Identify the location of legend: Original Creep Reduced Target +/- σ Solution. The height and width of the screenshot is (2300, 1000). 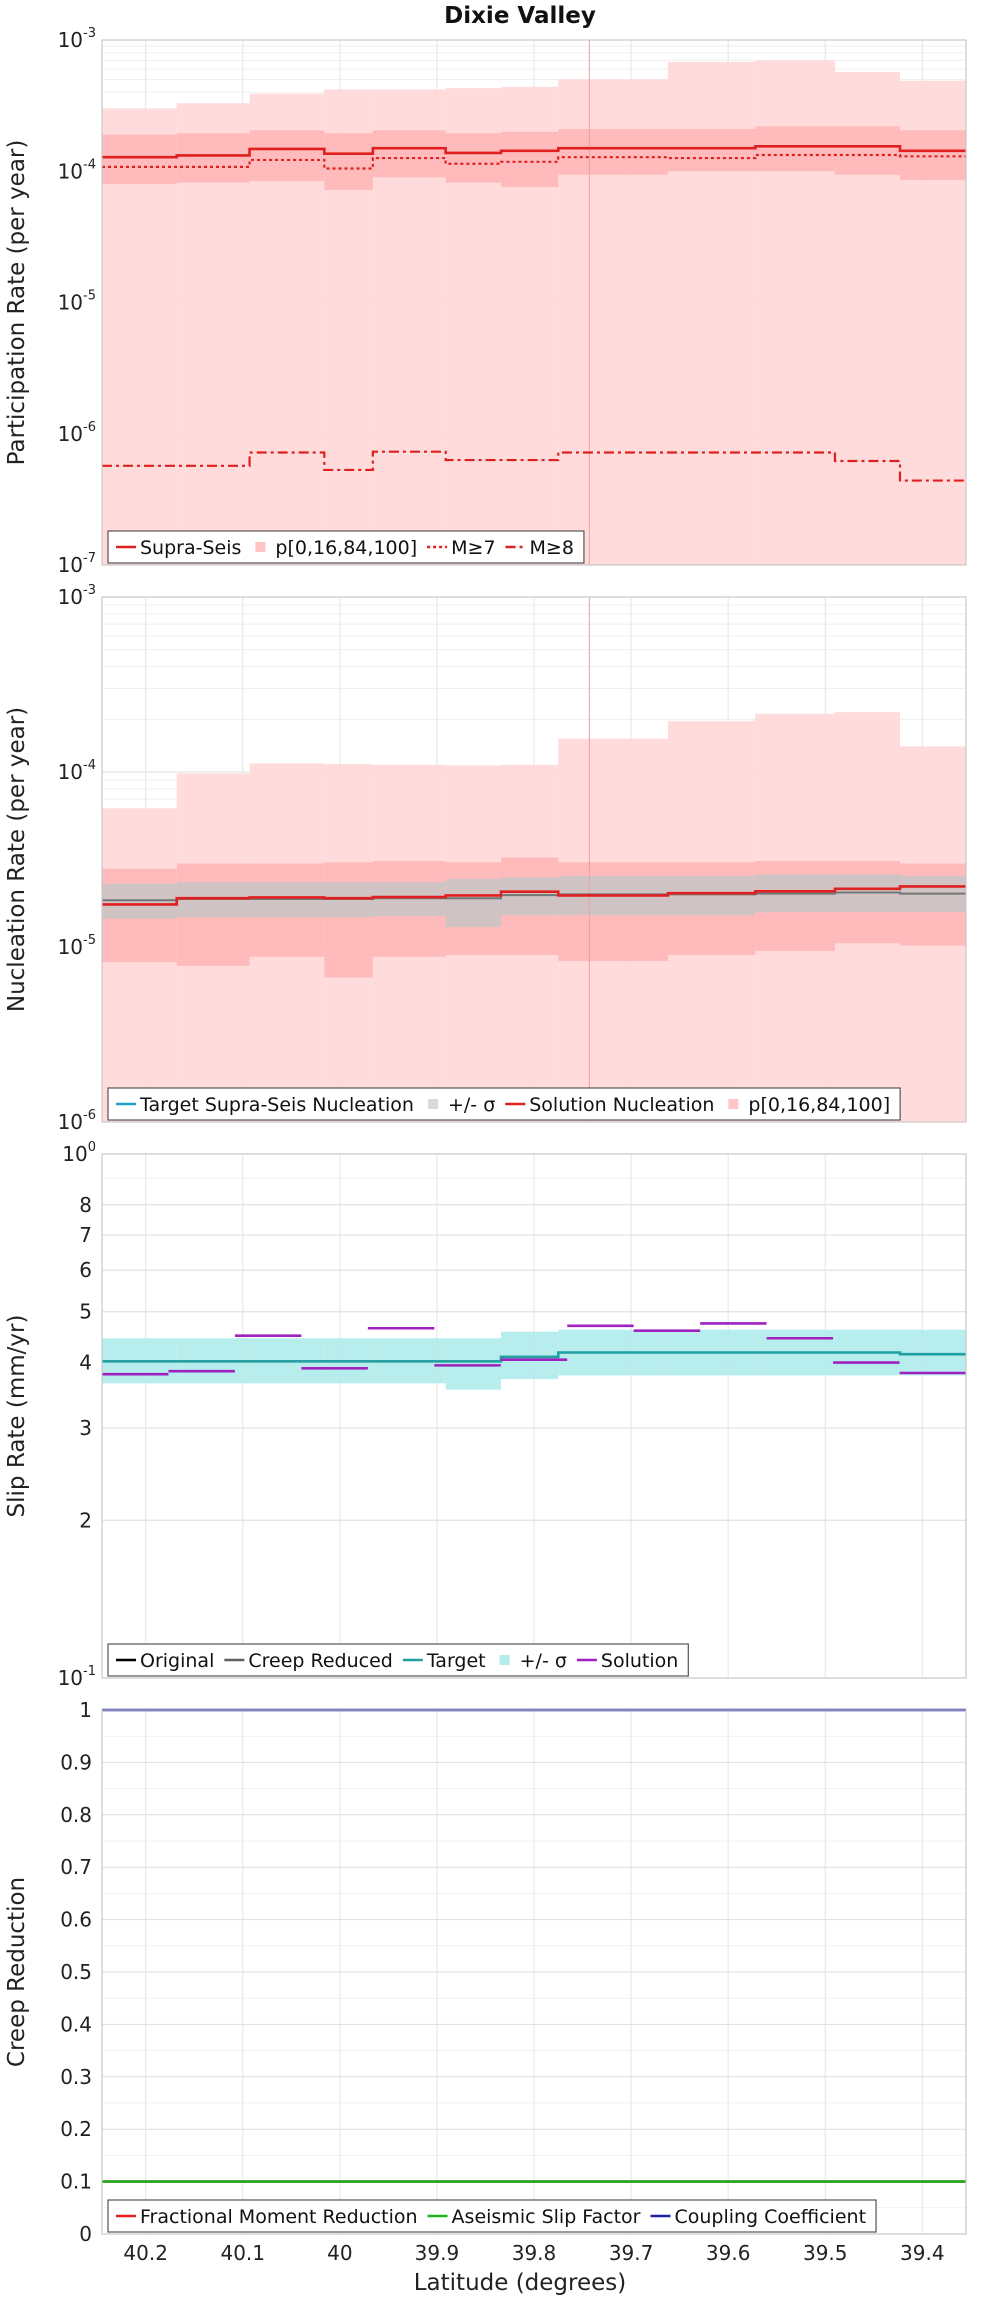
(398, 1660).